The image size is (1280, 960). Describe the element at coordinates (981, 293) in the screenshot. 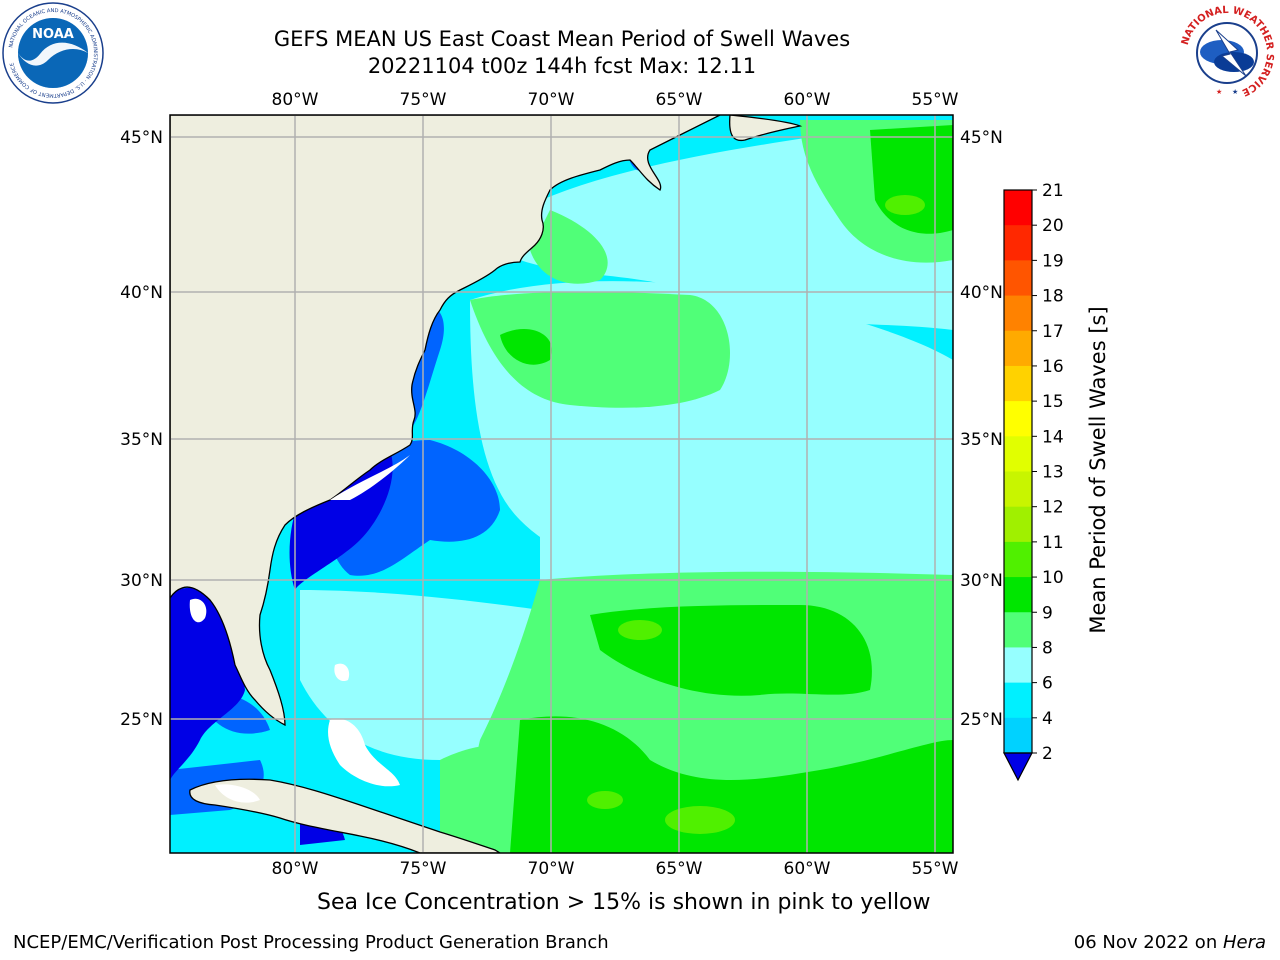

I see `lat-label-right: 40°N` at that location.